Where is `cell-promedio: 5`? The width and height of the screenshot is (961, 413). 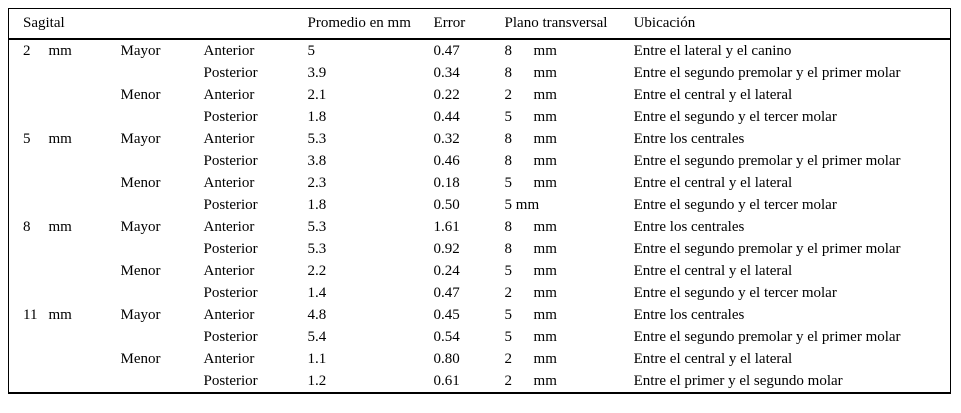
cell-promedio: 5 is located at coordinates (311, 51).